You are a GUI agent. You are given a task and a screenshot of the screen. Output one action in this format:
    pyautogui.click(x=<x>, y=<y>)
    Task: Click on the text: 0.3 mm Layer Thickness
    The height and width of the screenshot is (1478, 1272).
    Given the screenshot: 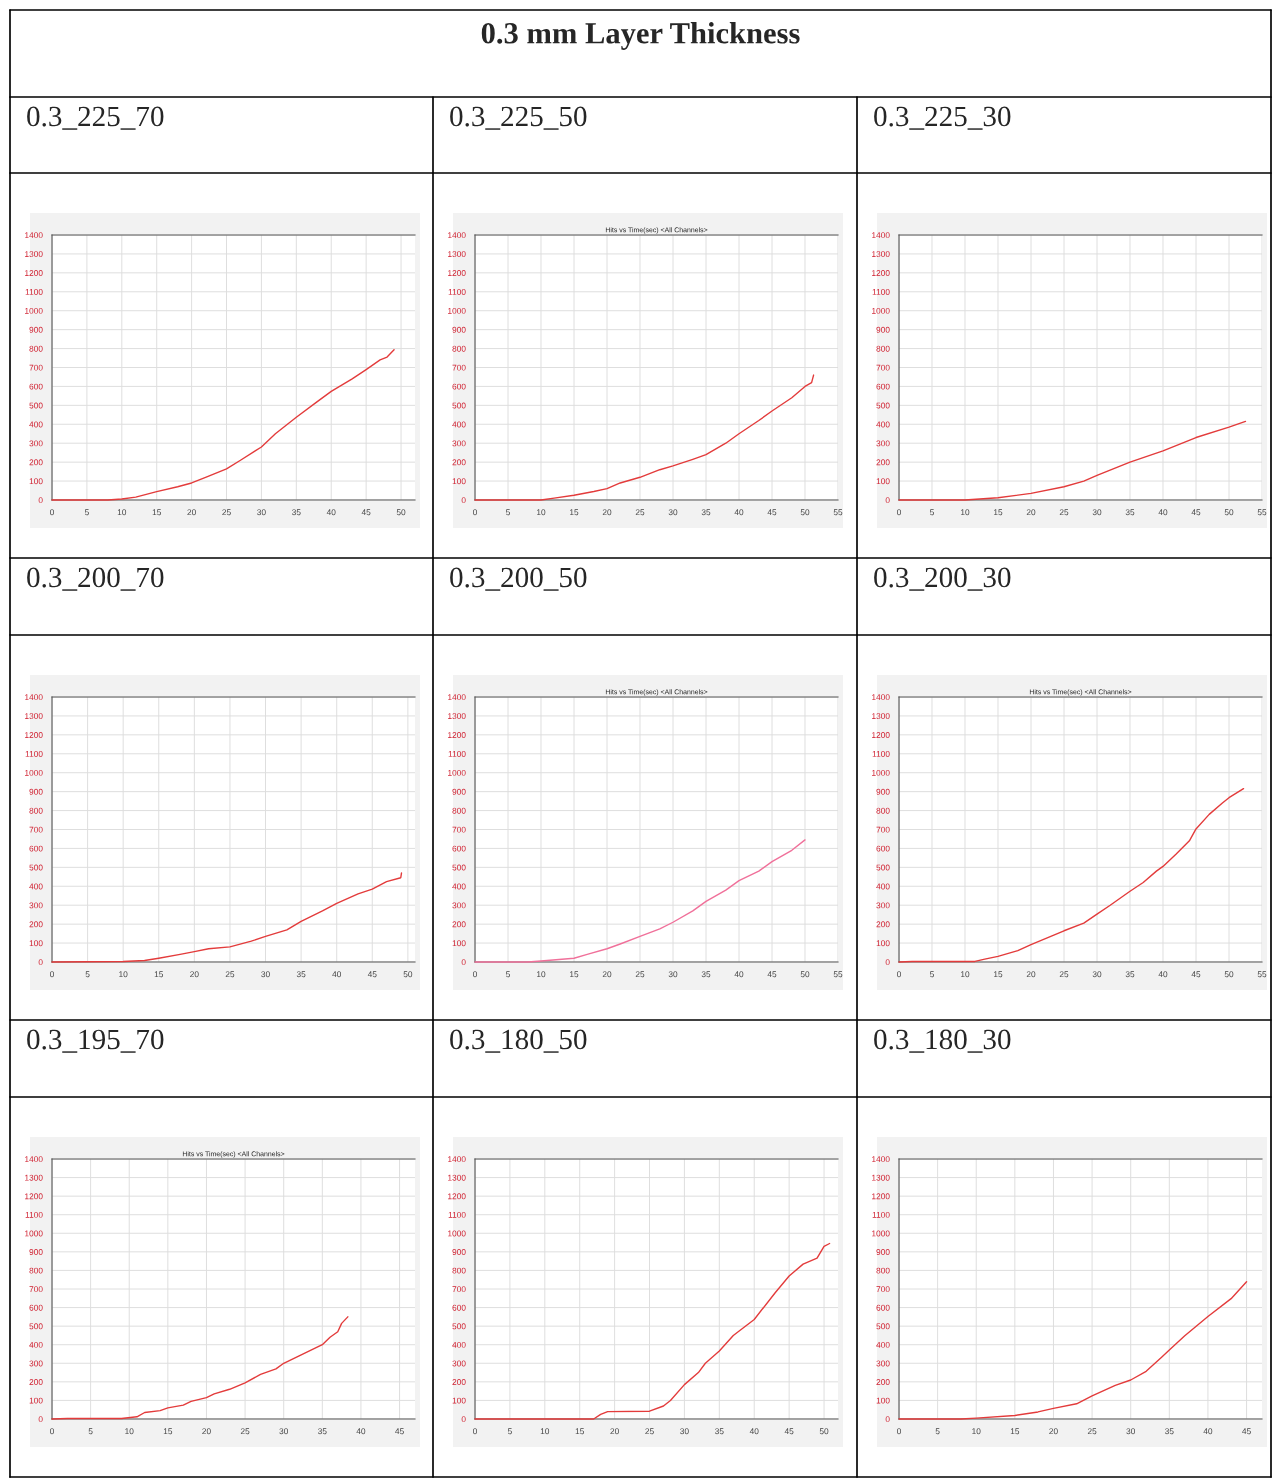 What is the action you would take?
    pyautogui.click(x=640, y=36)
    